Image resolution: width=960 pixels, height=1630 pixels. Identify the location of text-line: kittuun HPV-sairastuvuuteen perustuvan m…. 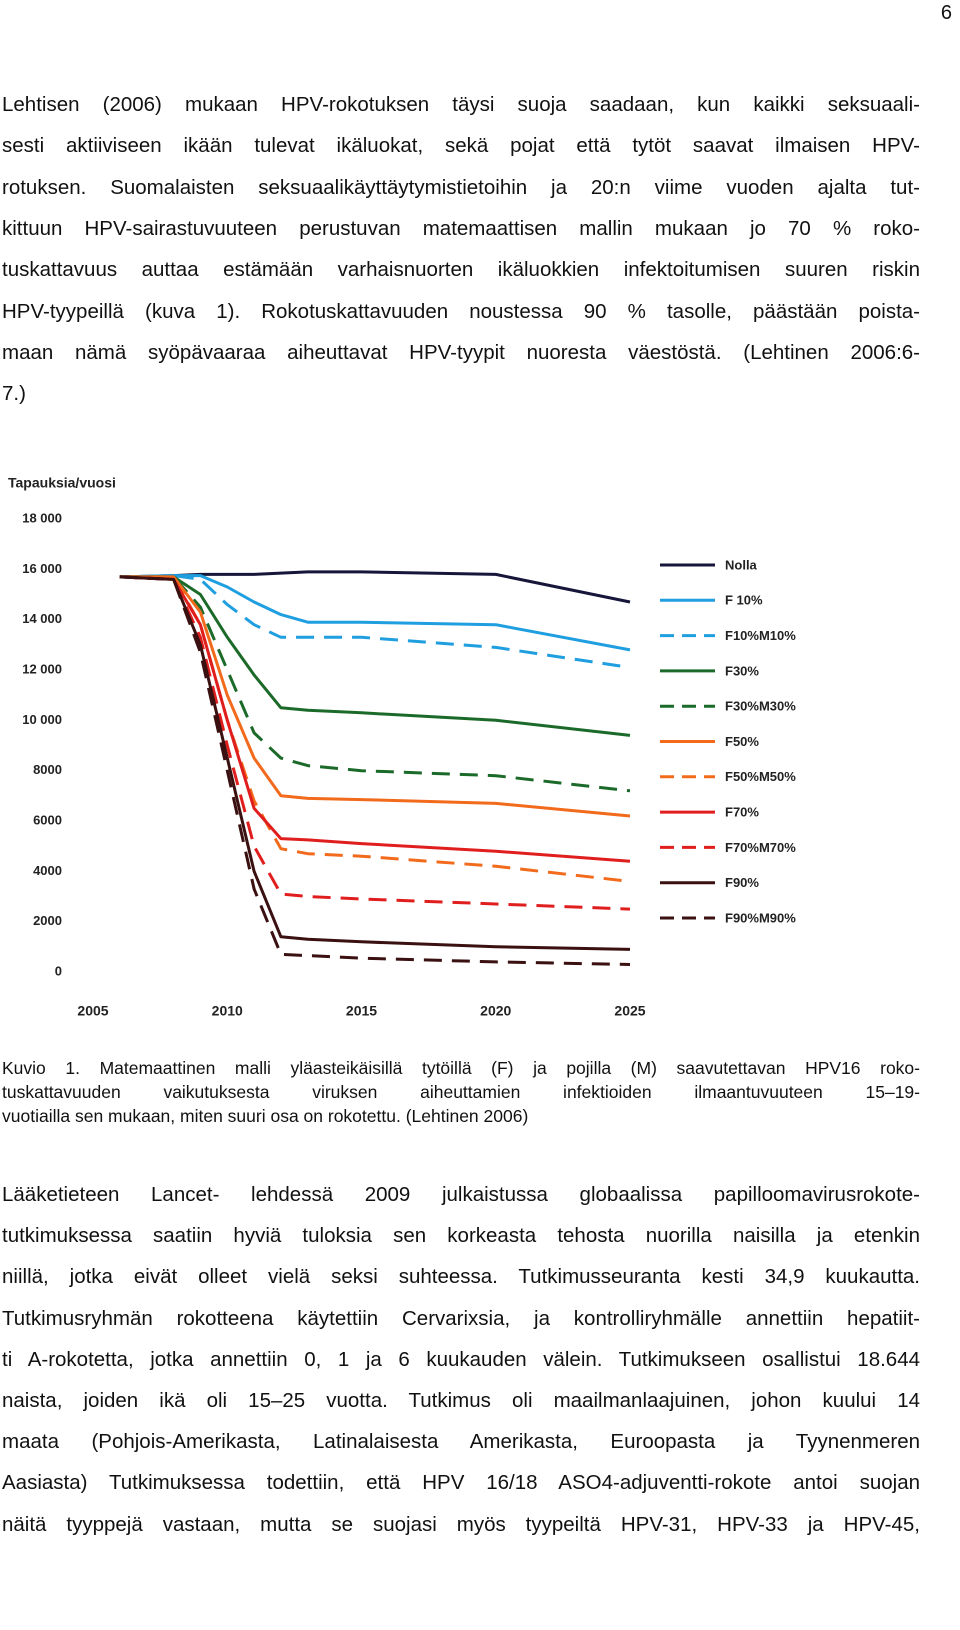
(461, 228).